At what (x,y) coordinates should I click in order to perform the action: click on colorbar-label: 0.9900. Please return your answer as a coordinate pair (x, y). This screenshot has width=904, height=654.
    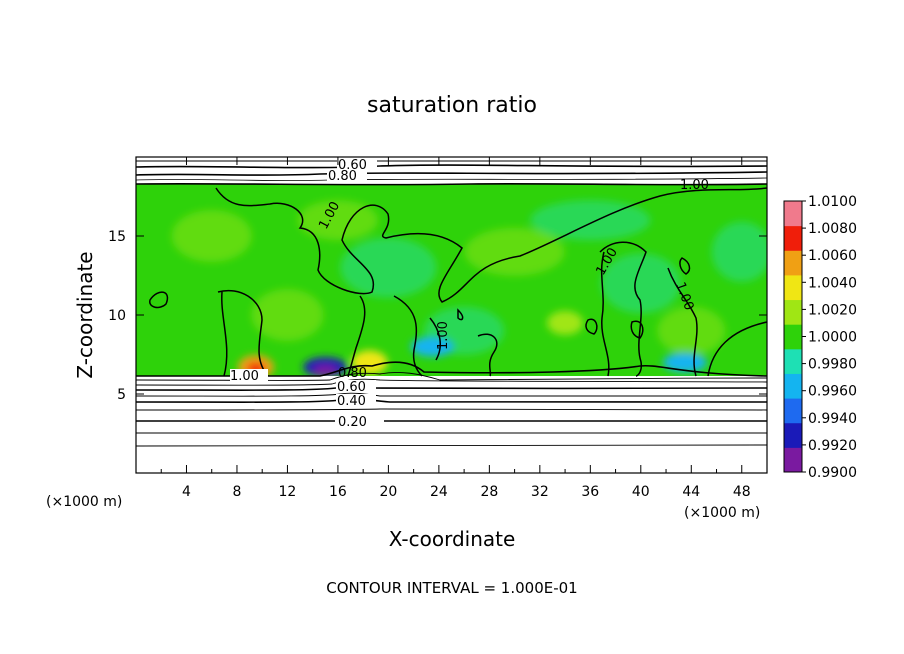
    Looking at the image, I should click on (832, 473).